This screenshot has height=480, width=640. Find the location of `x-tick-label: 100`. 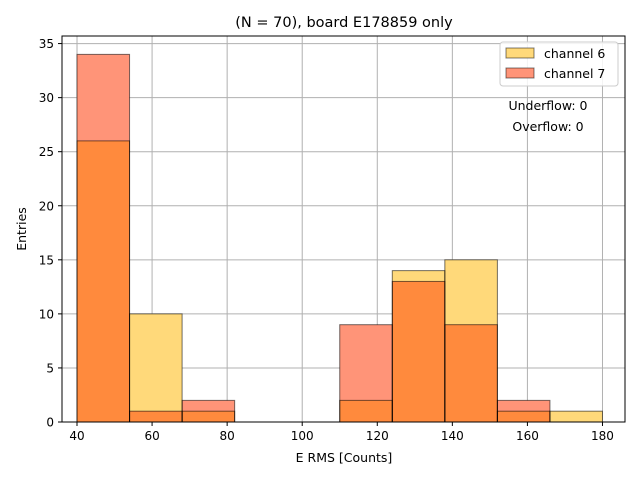

x-tick-label: 100 is located at coordinates (302, 436).